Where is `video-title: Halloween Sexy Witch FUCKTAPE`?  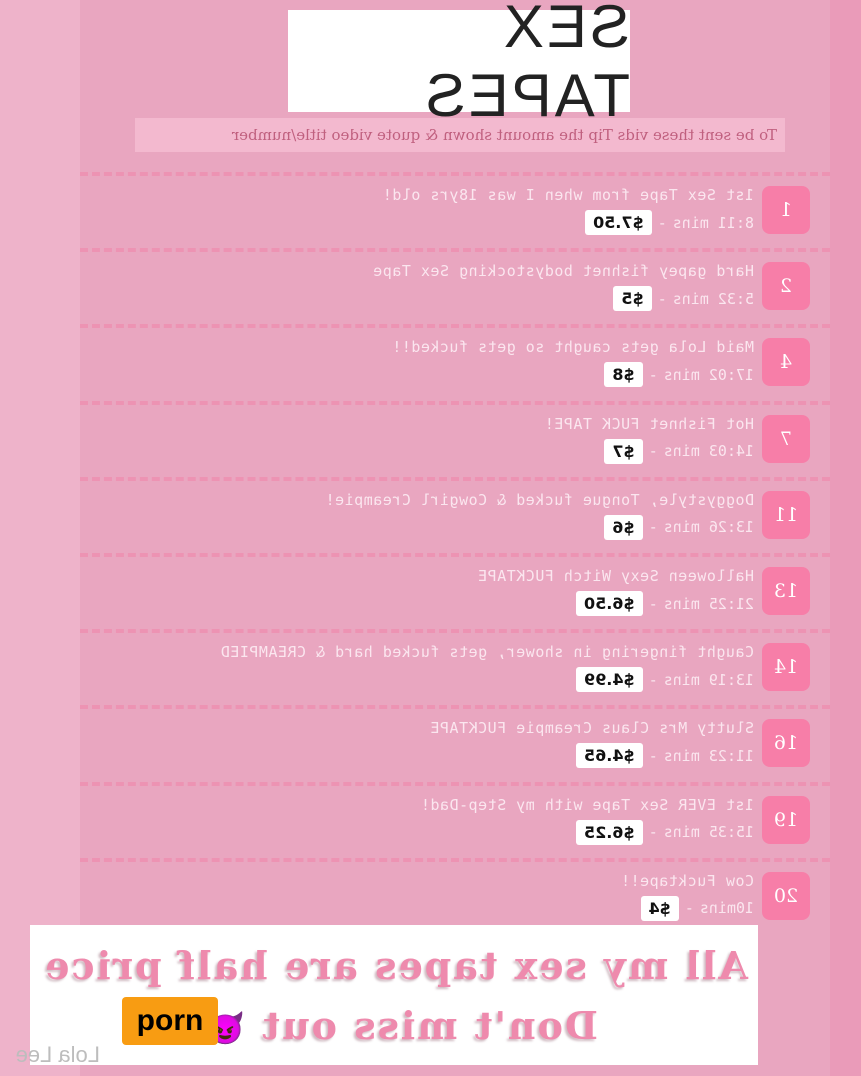 video-title: Halloween Sexy Witch FUCKTAPE is located at coordinates (615, 576).